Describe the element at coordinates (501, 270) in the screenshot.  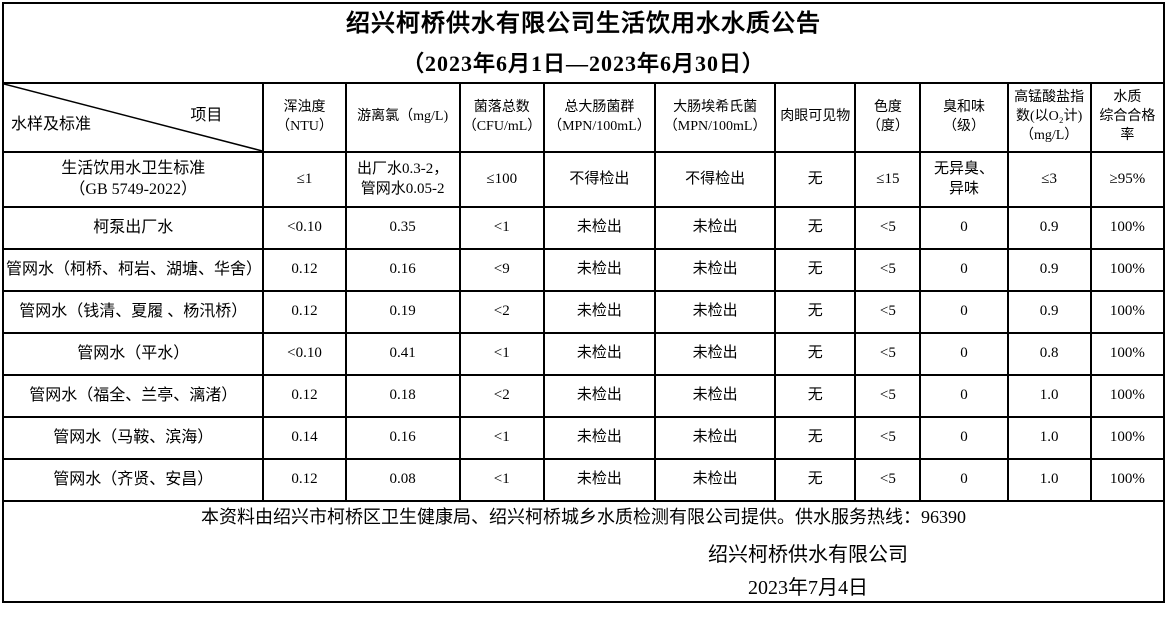
I see `cell-value: <9` at that location.